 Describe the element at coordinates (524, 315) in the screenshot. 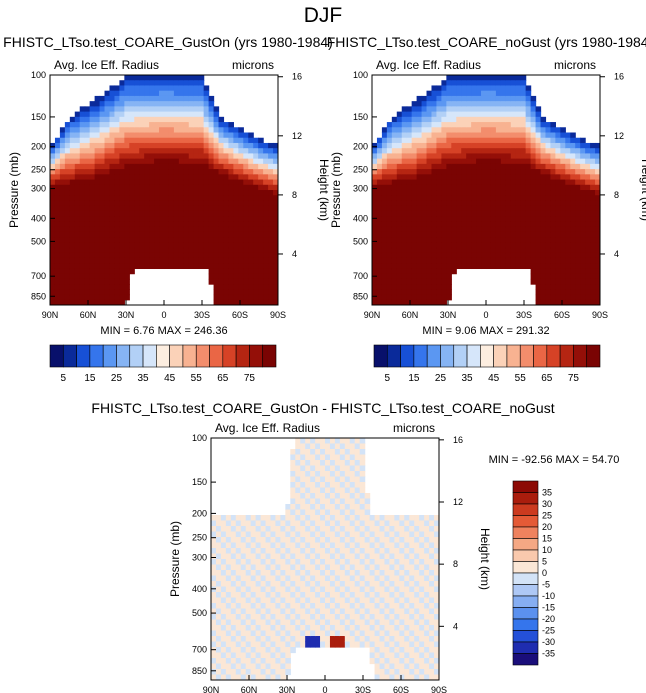

I see `x-tick-label: 30S` at that location.